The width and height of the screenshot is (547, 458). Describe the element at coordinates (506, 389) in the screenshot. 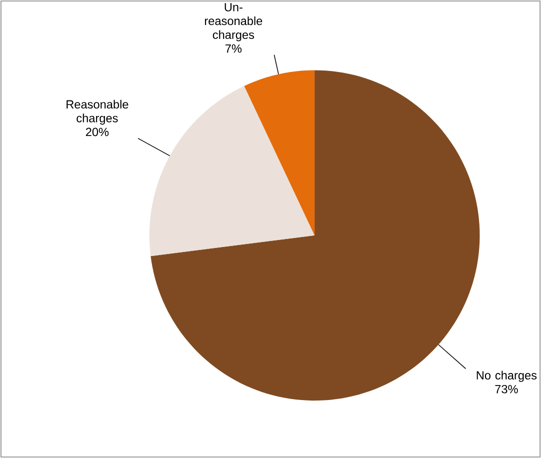

I see `data-label: 73%` at that location.